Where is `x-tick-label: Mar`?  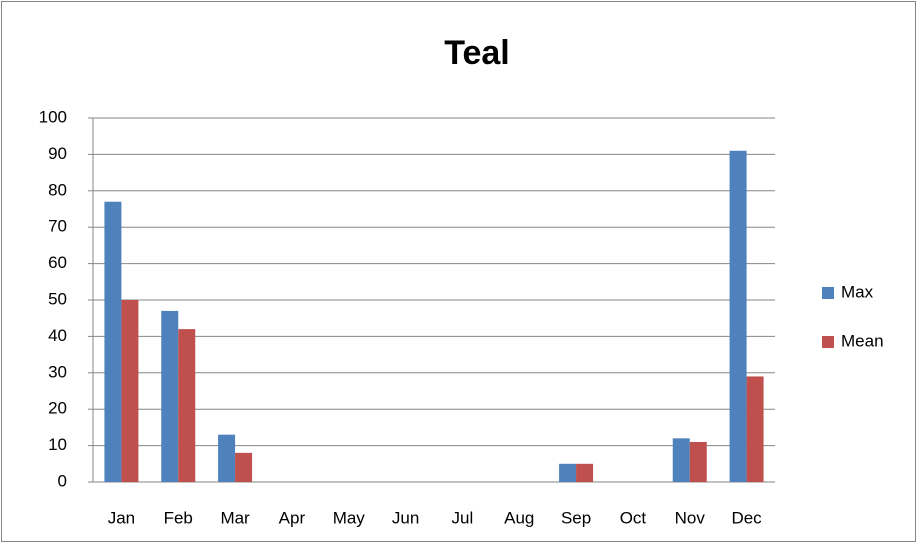
x-tick-label: Mar is located at coordinates (235, 517).